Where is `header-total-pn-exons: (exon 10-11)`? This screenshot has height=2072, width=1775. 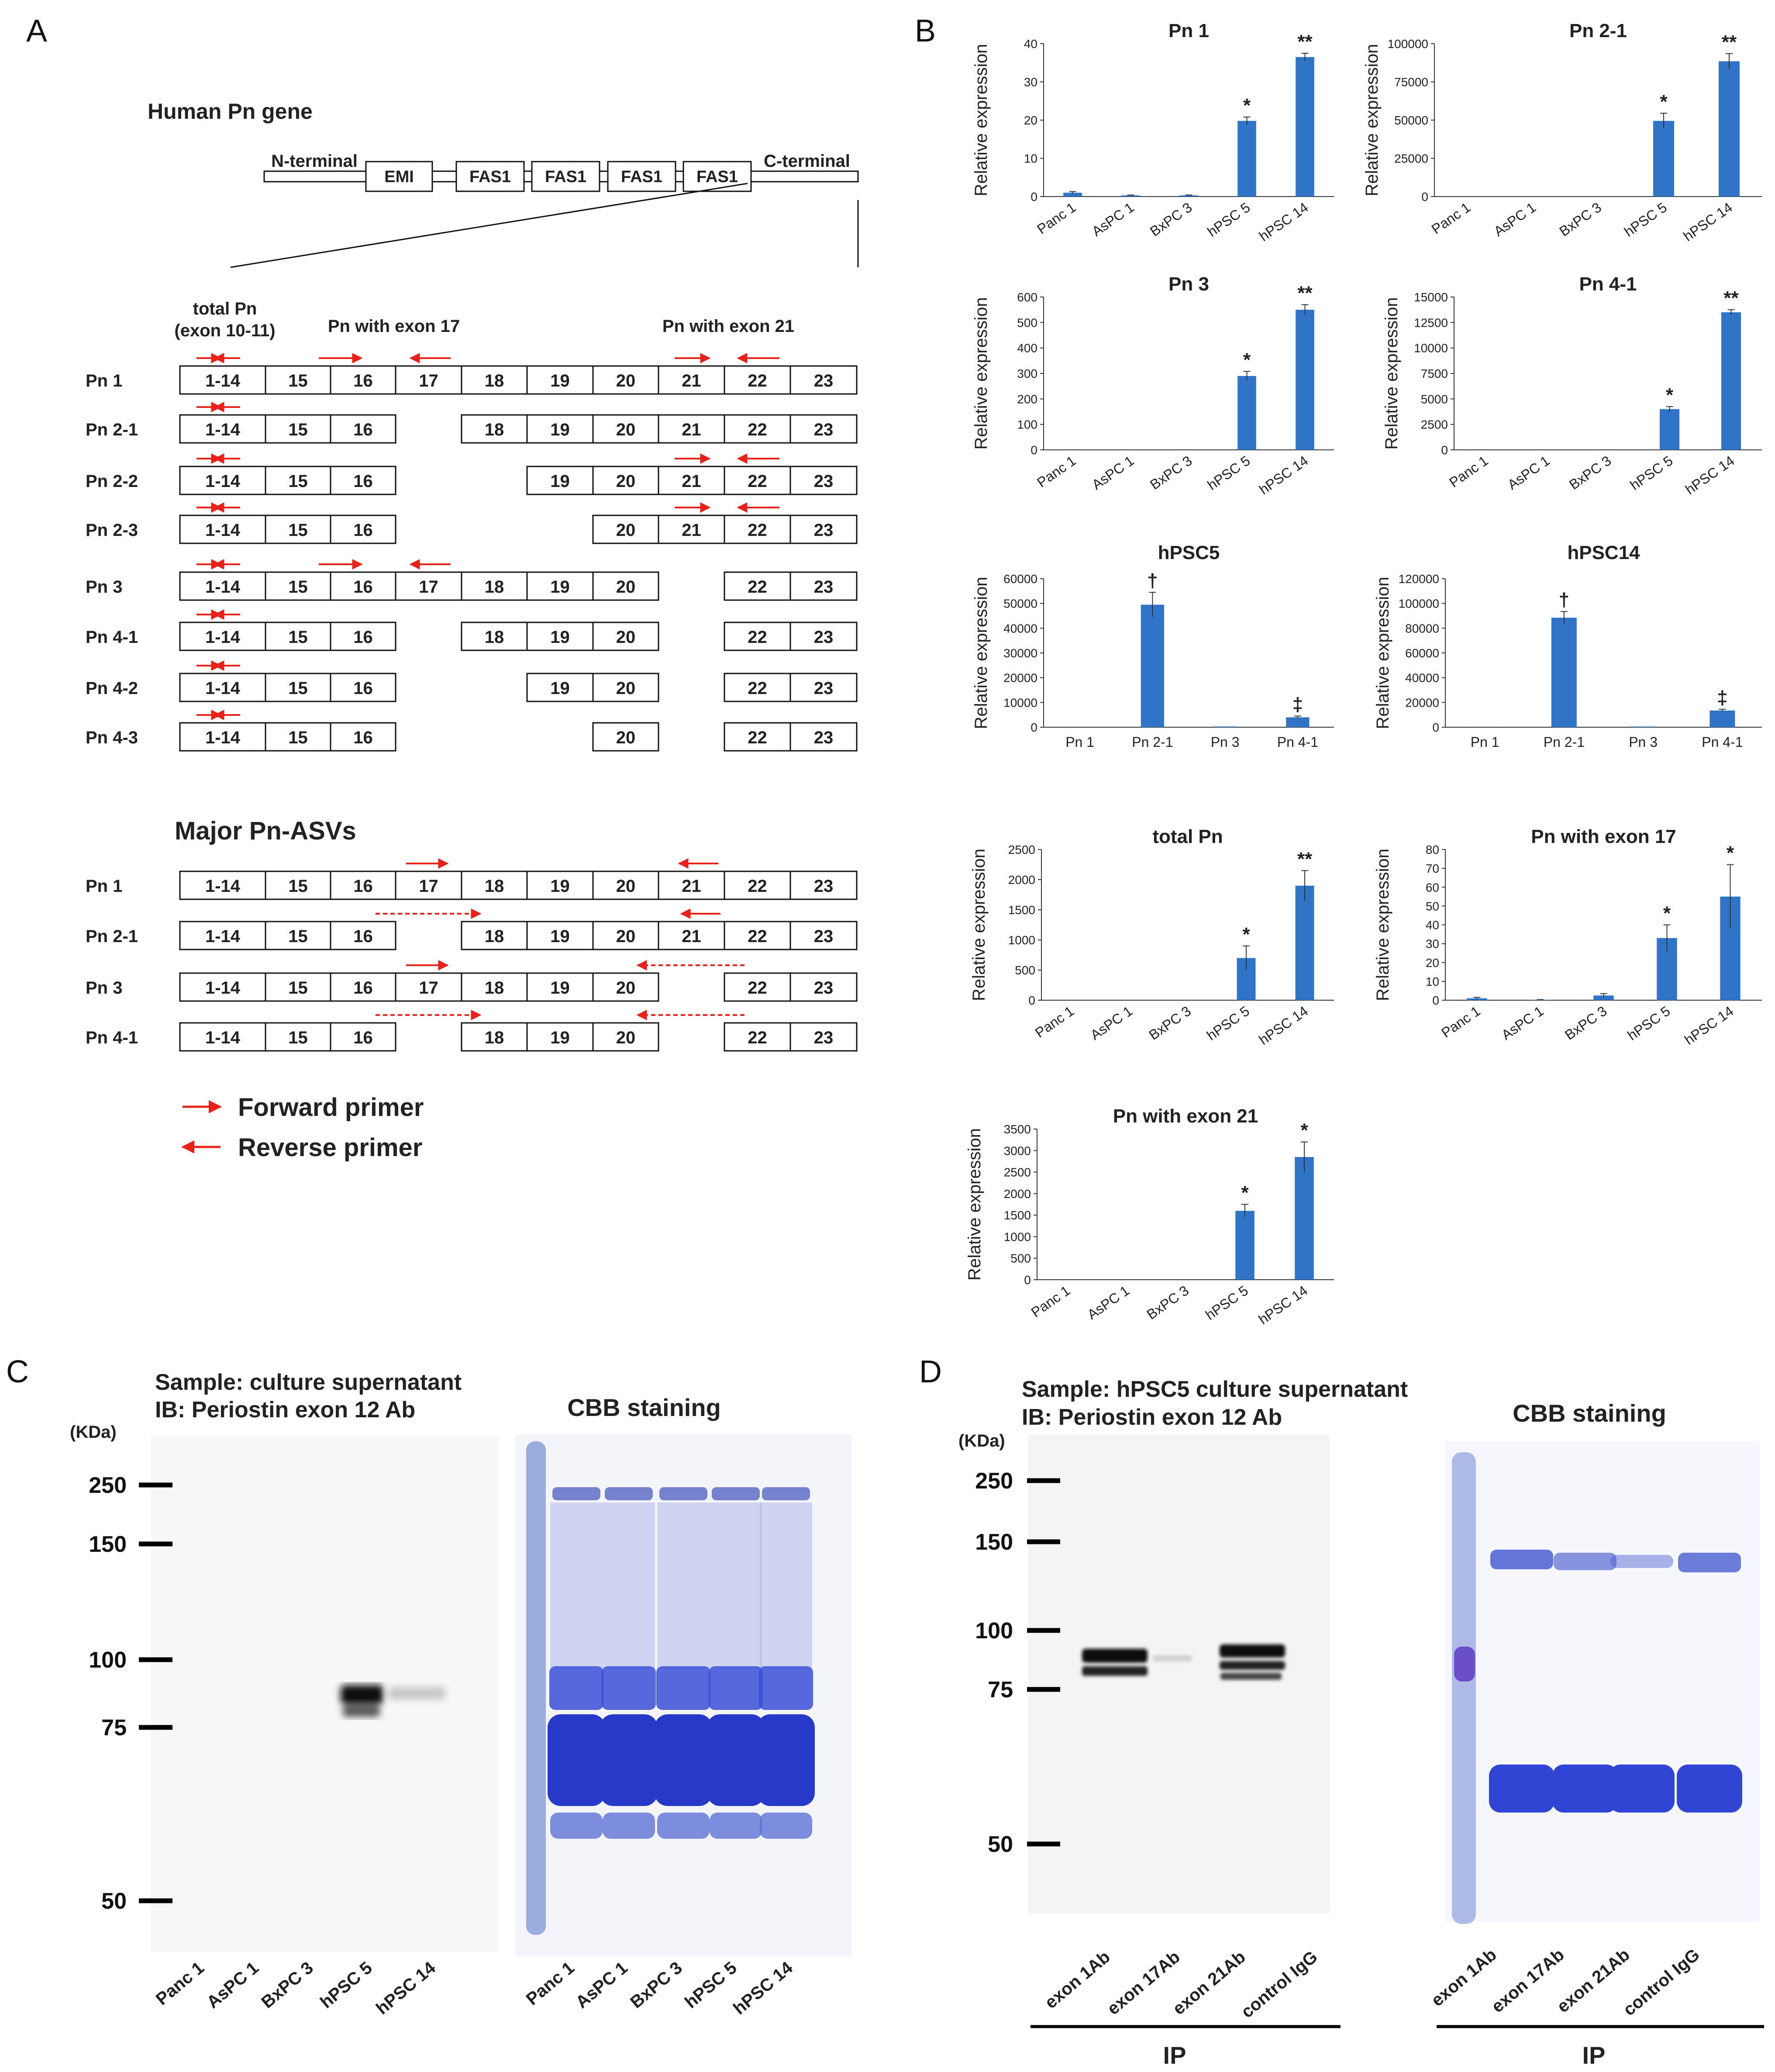 header-total-pn-exons: (exon 10-11) is located at coordinates (224, 330).